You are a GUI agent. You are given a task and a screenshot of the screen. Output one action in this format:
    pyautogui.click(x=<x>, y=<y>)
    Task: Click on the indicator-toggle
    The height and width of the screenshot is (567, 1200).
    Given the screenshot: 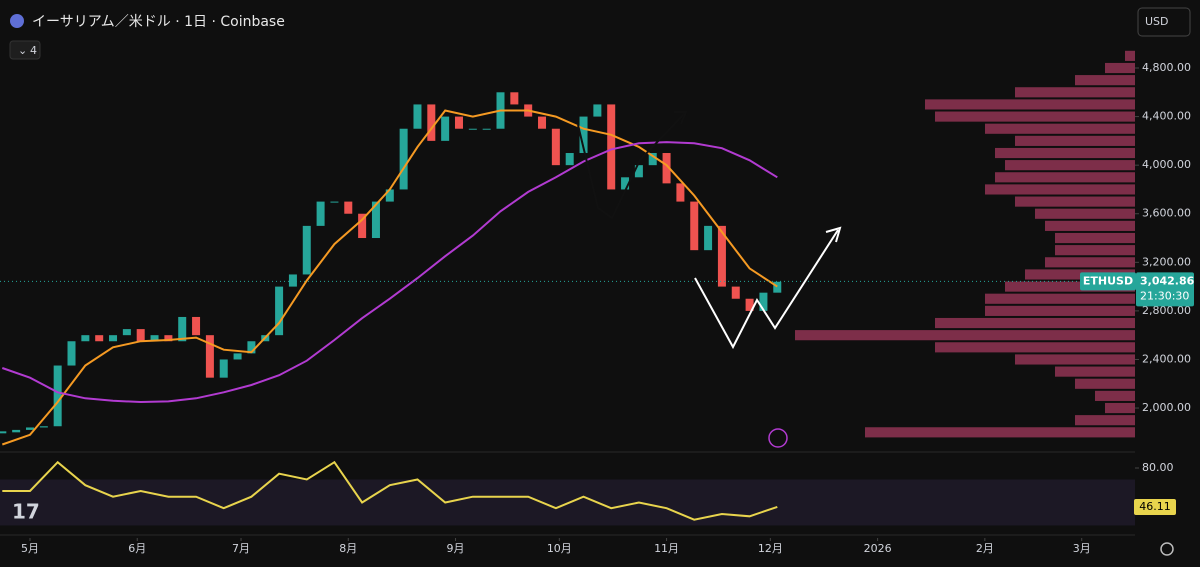 What is the action you would take?
    pyautogui.click(x=25, y=50)
    